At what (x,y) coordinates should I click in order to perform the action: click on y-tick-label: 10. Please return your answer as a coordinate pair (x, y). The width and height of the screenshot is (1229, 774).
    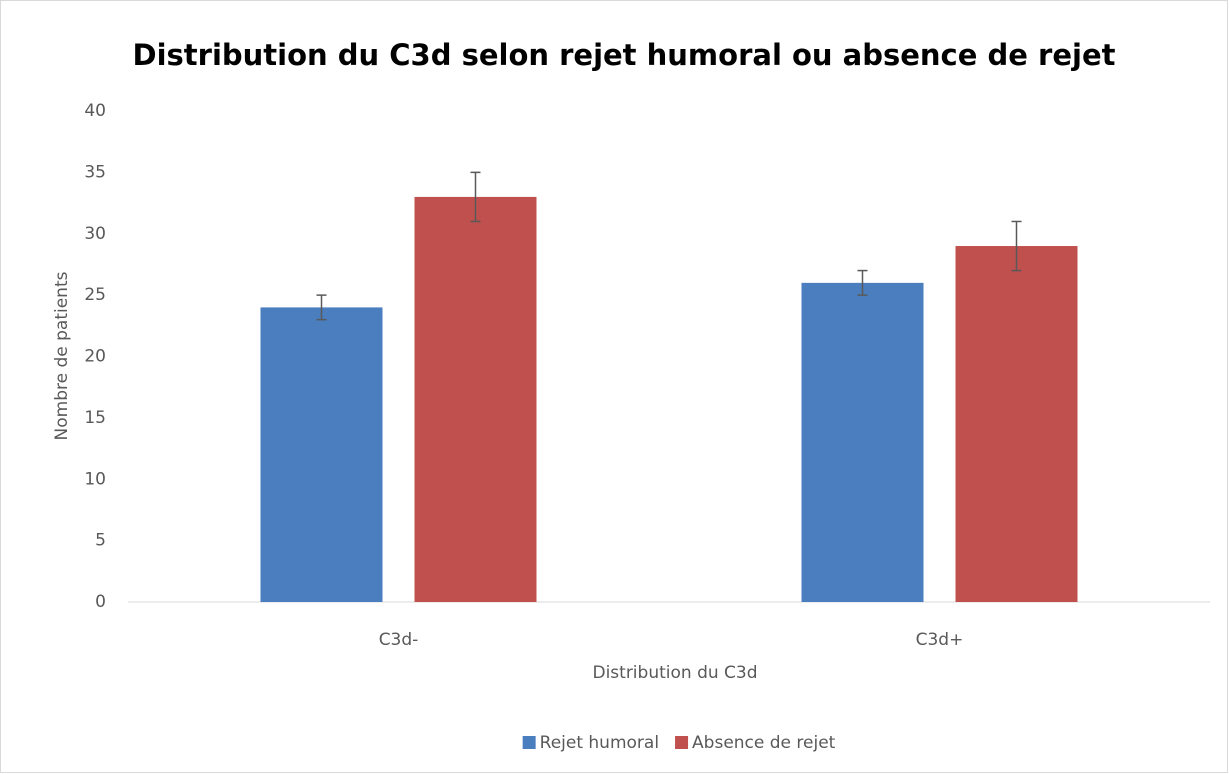
    Looking at the image, I should click on (95, 479).